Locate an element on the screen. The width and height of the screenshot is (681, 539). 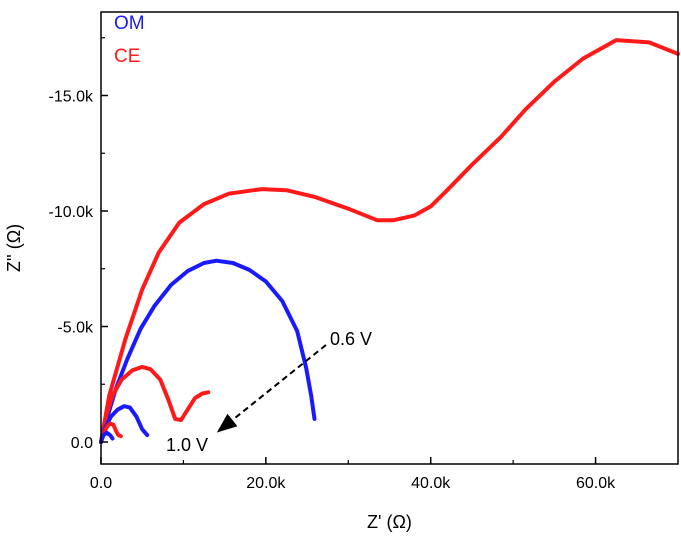
legend-entry-ce: CE is located at coordinates (127, 56).